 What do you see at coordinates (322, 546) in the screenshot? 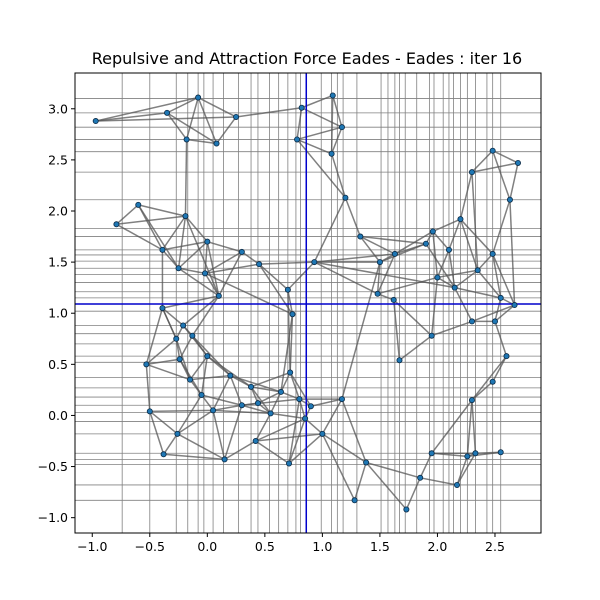
I see `x-tick-label: 1.0` at bounding box center [322, 546].